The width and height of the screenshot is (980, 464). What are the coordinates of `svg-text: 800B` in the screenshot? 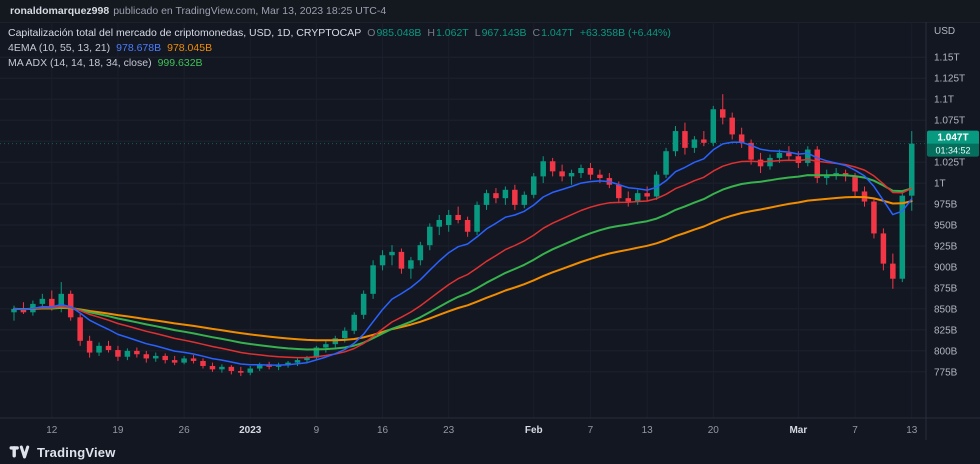 It's located at (946, 351).